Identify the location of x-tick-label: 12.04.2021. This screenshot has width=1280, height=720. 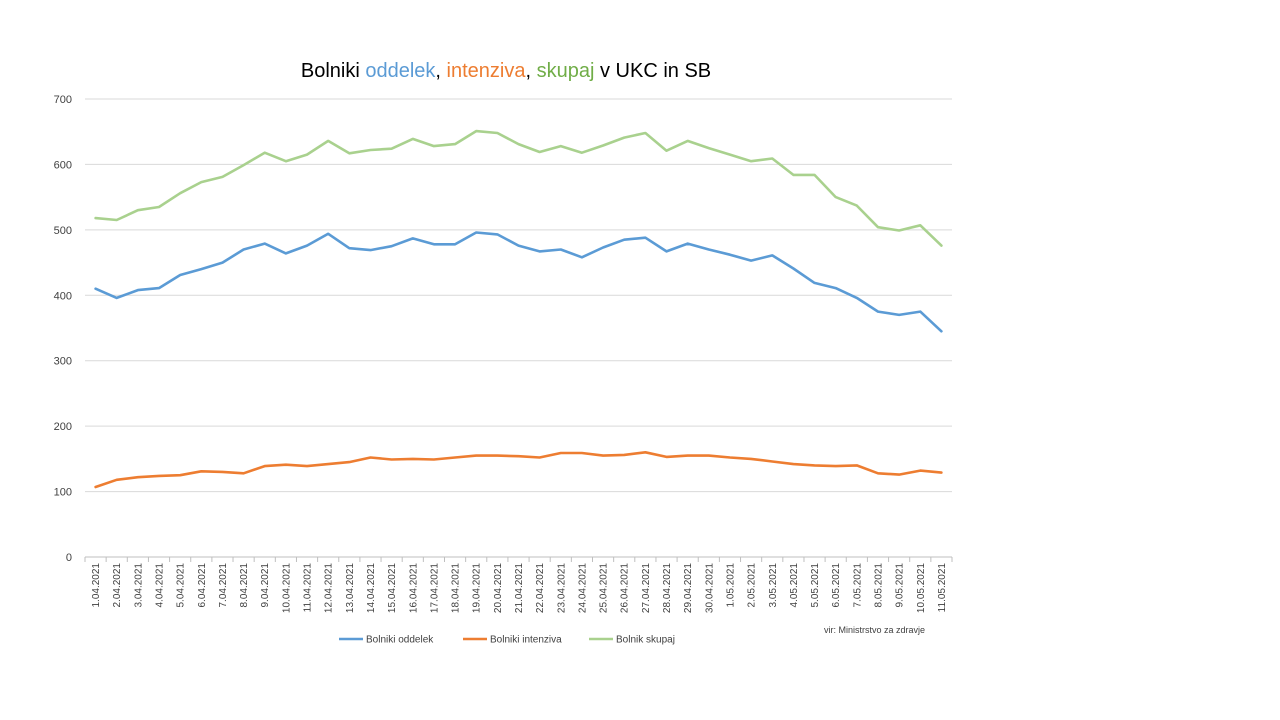
(329, 588).